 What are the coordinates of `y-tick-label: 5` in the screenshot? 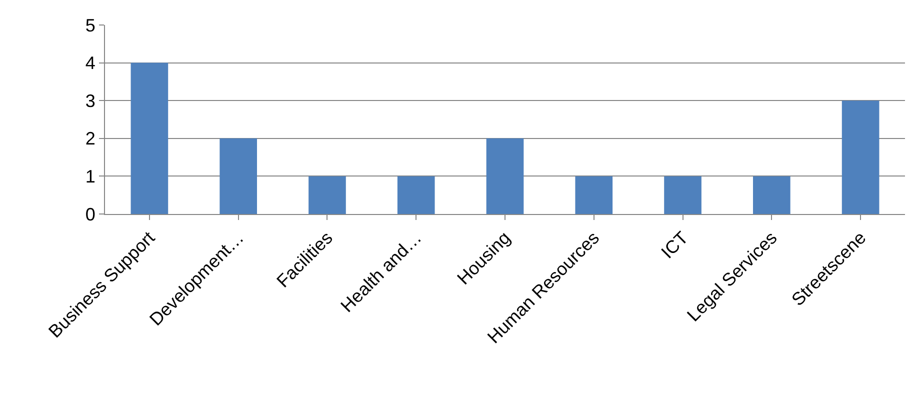 It's located at (90, 25).